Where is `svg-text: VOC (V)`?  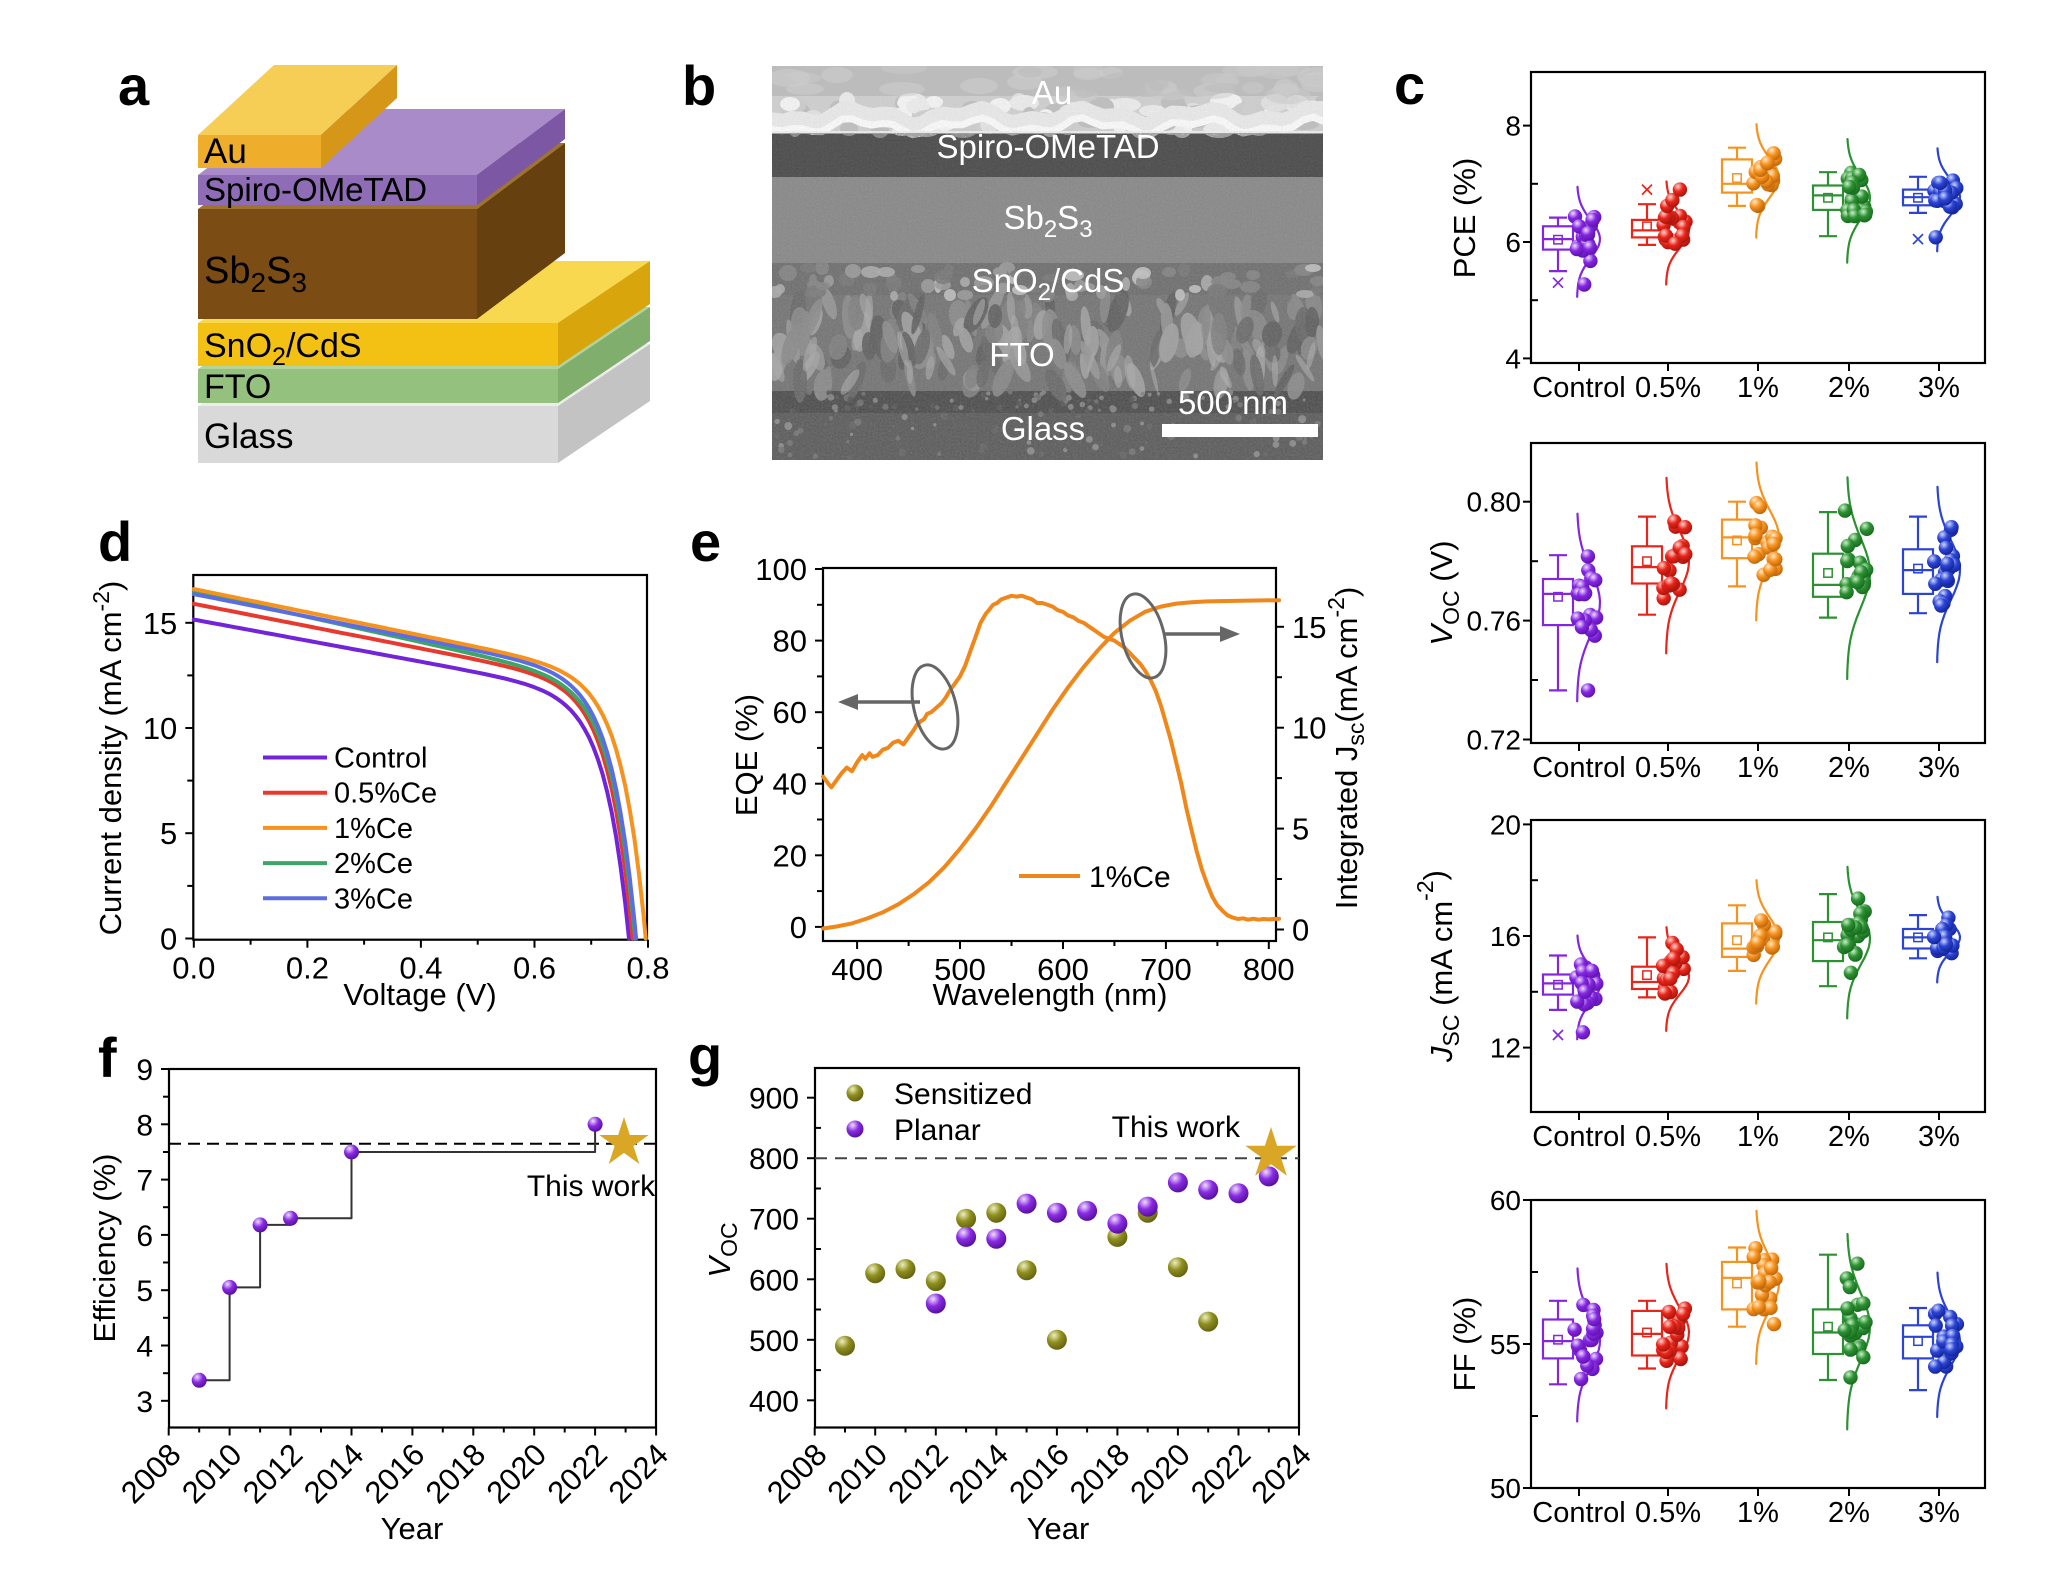 svg-text: VOC (V) is located at coordinates (1444, 592).